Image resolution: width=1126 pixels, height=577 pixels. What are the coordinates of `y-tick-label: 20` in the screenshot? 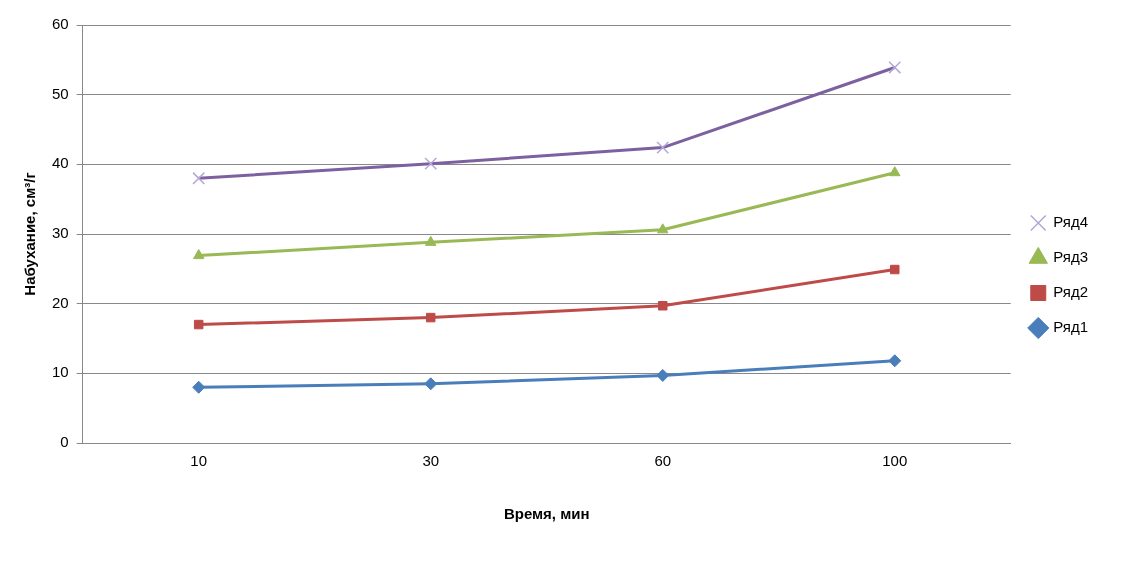 It's located at (60, 302).